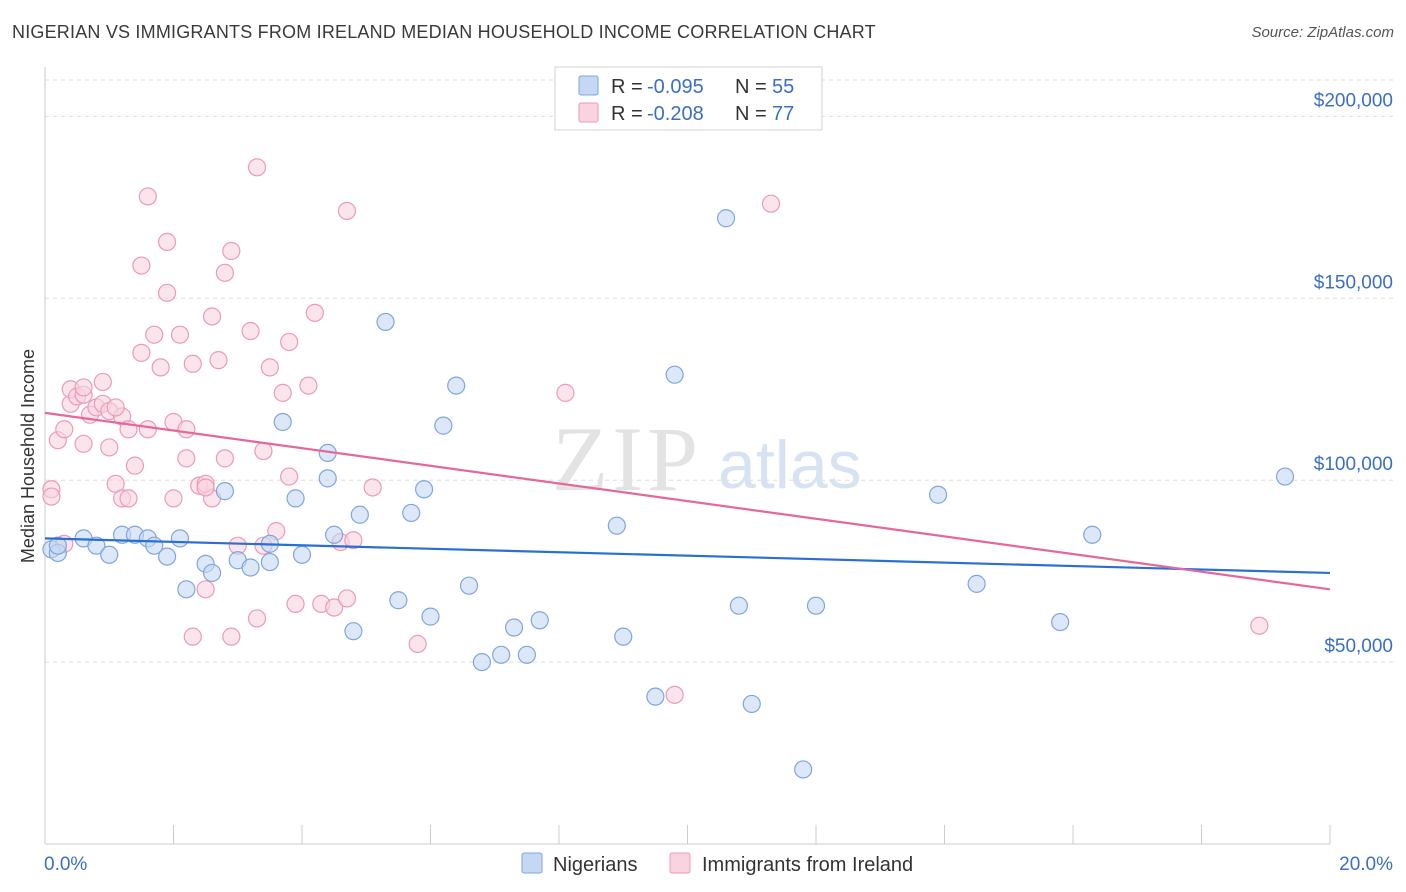  I want to click on trend-line, so click(687, 556).